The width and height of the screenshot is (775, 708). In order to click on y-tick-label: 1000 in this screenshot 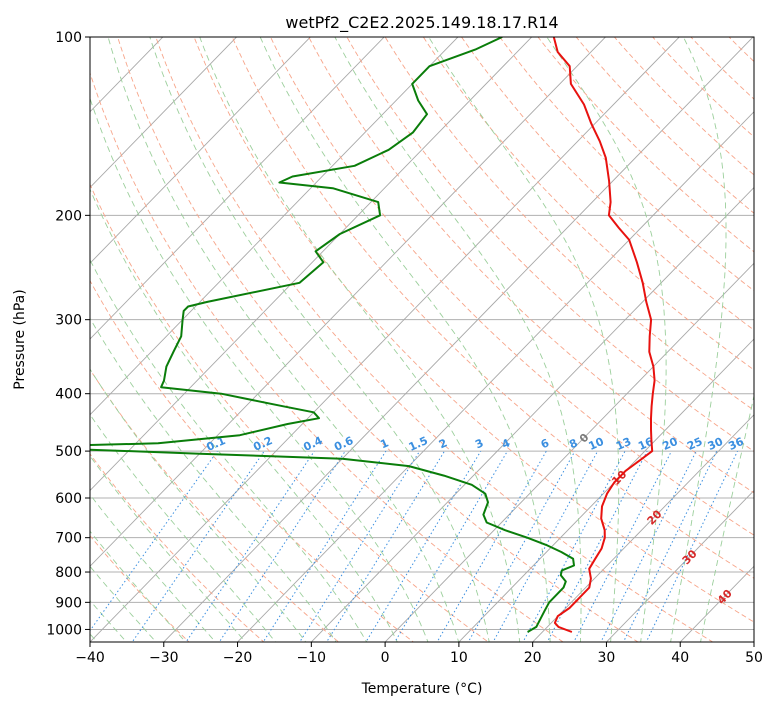, I will do `click(64, 630)`.